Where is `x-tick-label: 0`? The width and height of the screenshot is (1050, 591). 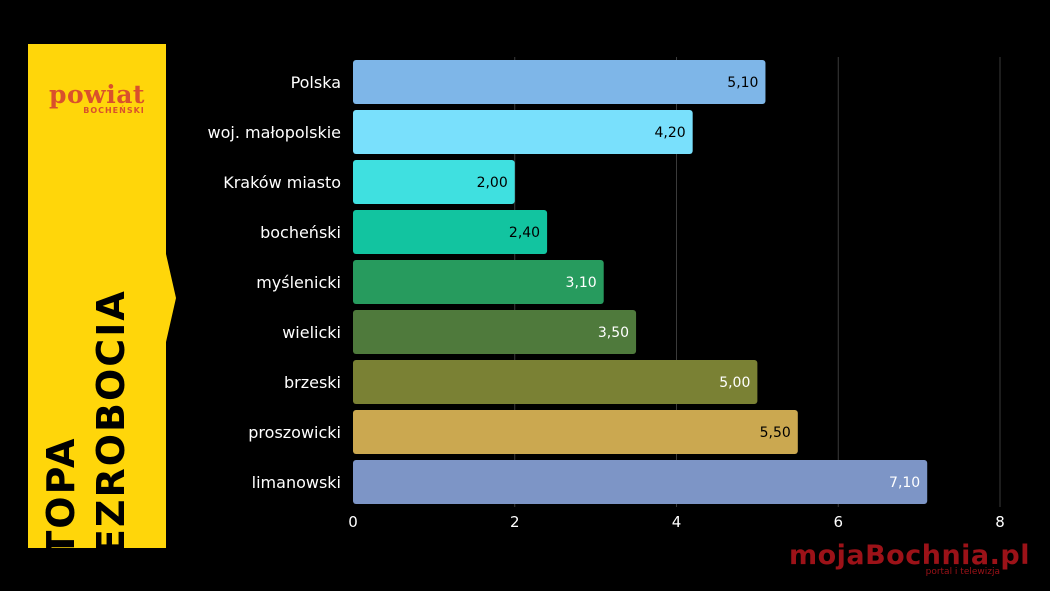 x-tick-label: 0 is located at coordinates (353, 522).